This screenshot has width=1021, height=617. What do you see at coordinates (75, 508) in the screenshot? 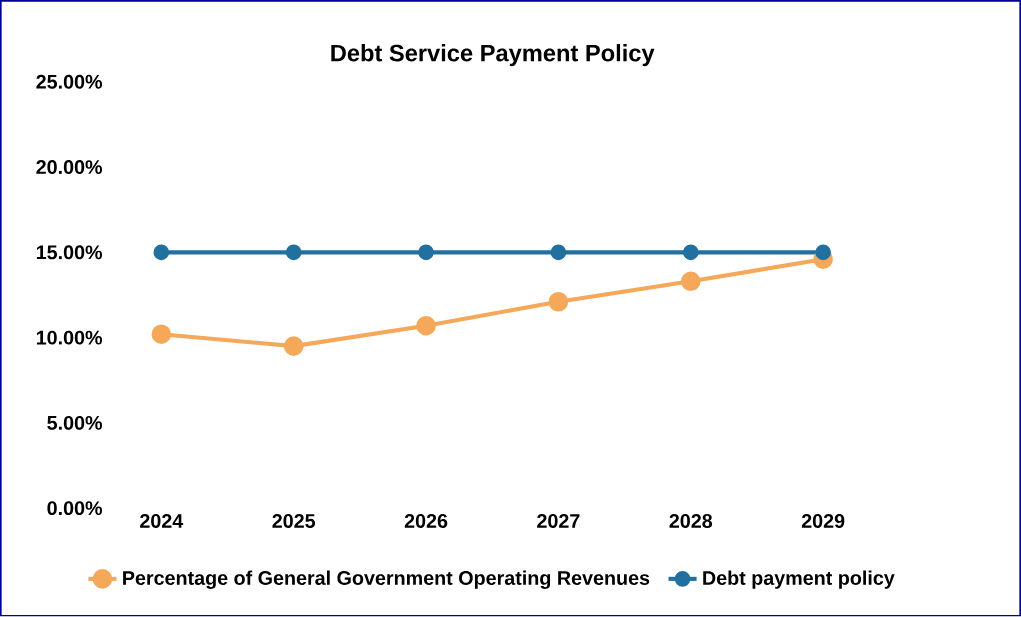
I see `y-tick-label: 0.00%` at bounding box center [75, 508].